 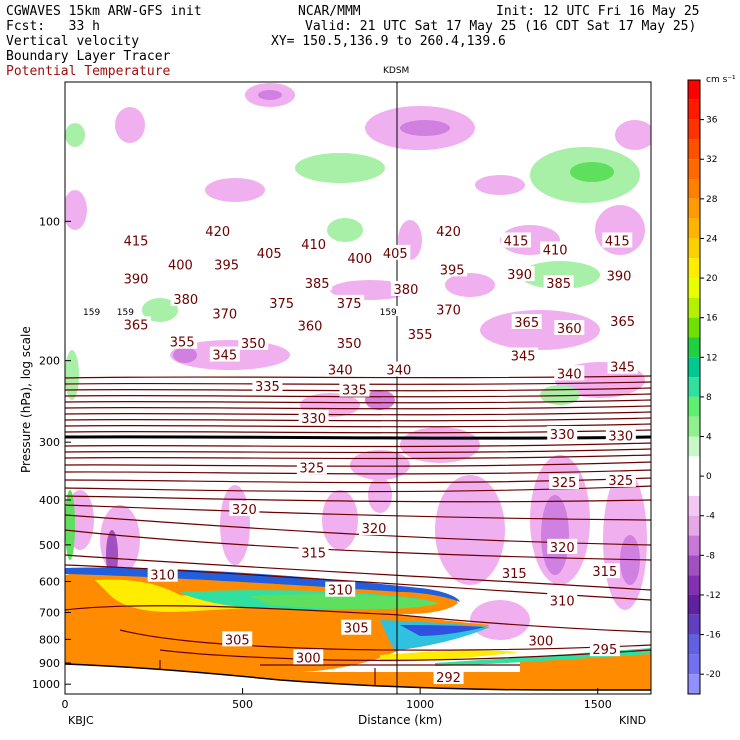 What do you see at coordinates (337, 699) in the screenshot?
I see `x-axis: 0 500 1000 1500` at bounding box center [337, 699].